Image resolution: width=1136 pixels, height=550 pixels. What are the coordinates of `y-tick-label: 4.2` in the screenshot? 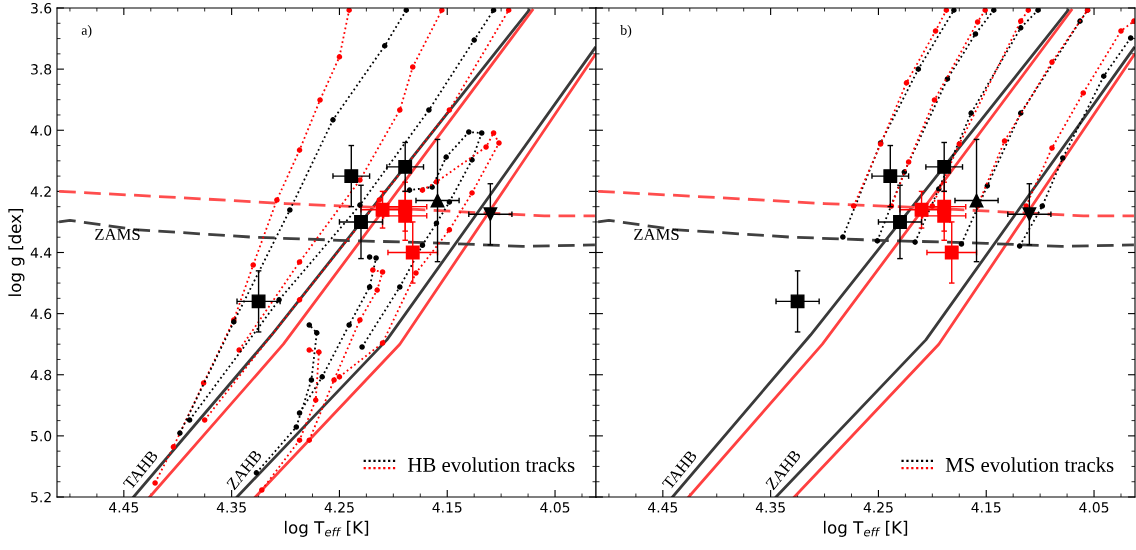 It's located at (40, 191).